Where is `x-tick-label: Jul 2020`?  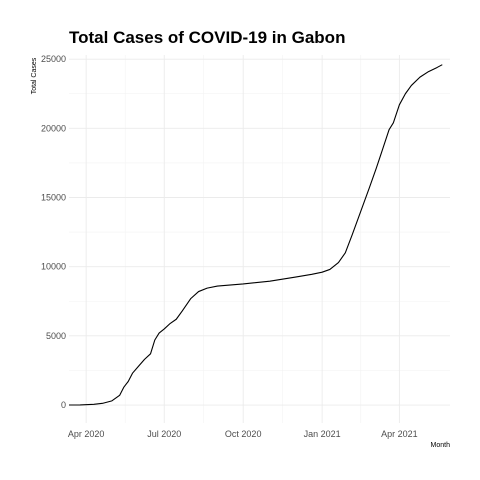
x-tick-label: Jul 2020 is located at coordinates (164, 434).